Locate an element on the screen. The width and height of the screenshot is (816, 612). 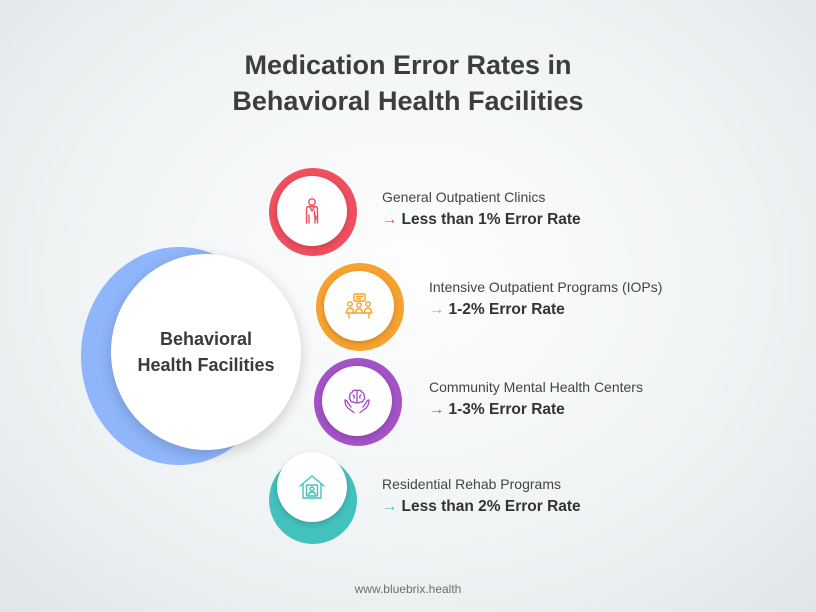
hub-circle: Behavioral Health Facilities is located at coordinates (206, 352).